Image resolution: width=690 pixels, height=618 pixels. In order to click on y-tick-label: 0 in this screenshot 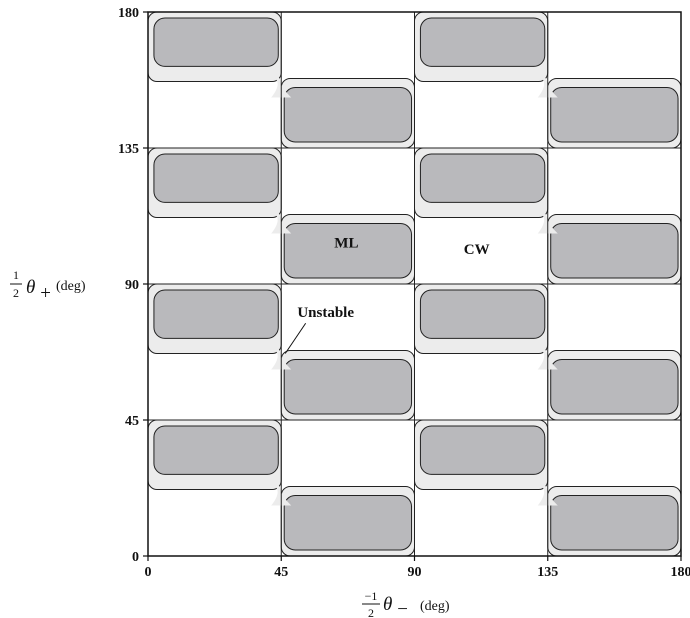, I will do `click(135, 557)`.